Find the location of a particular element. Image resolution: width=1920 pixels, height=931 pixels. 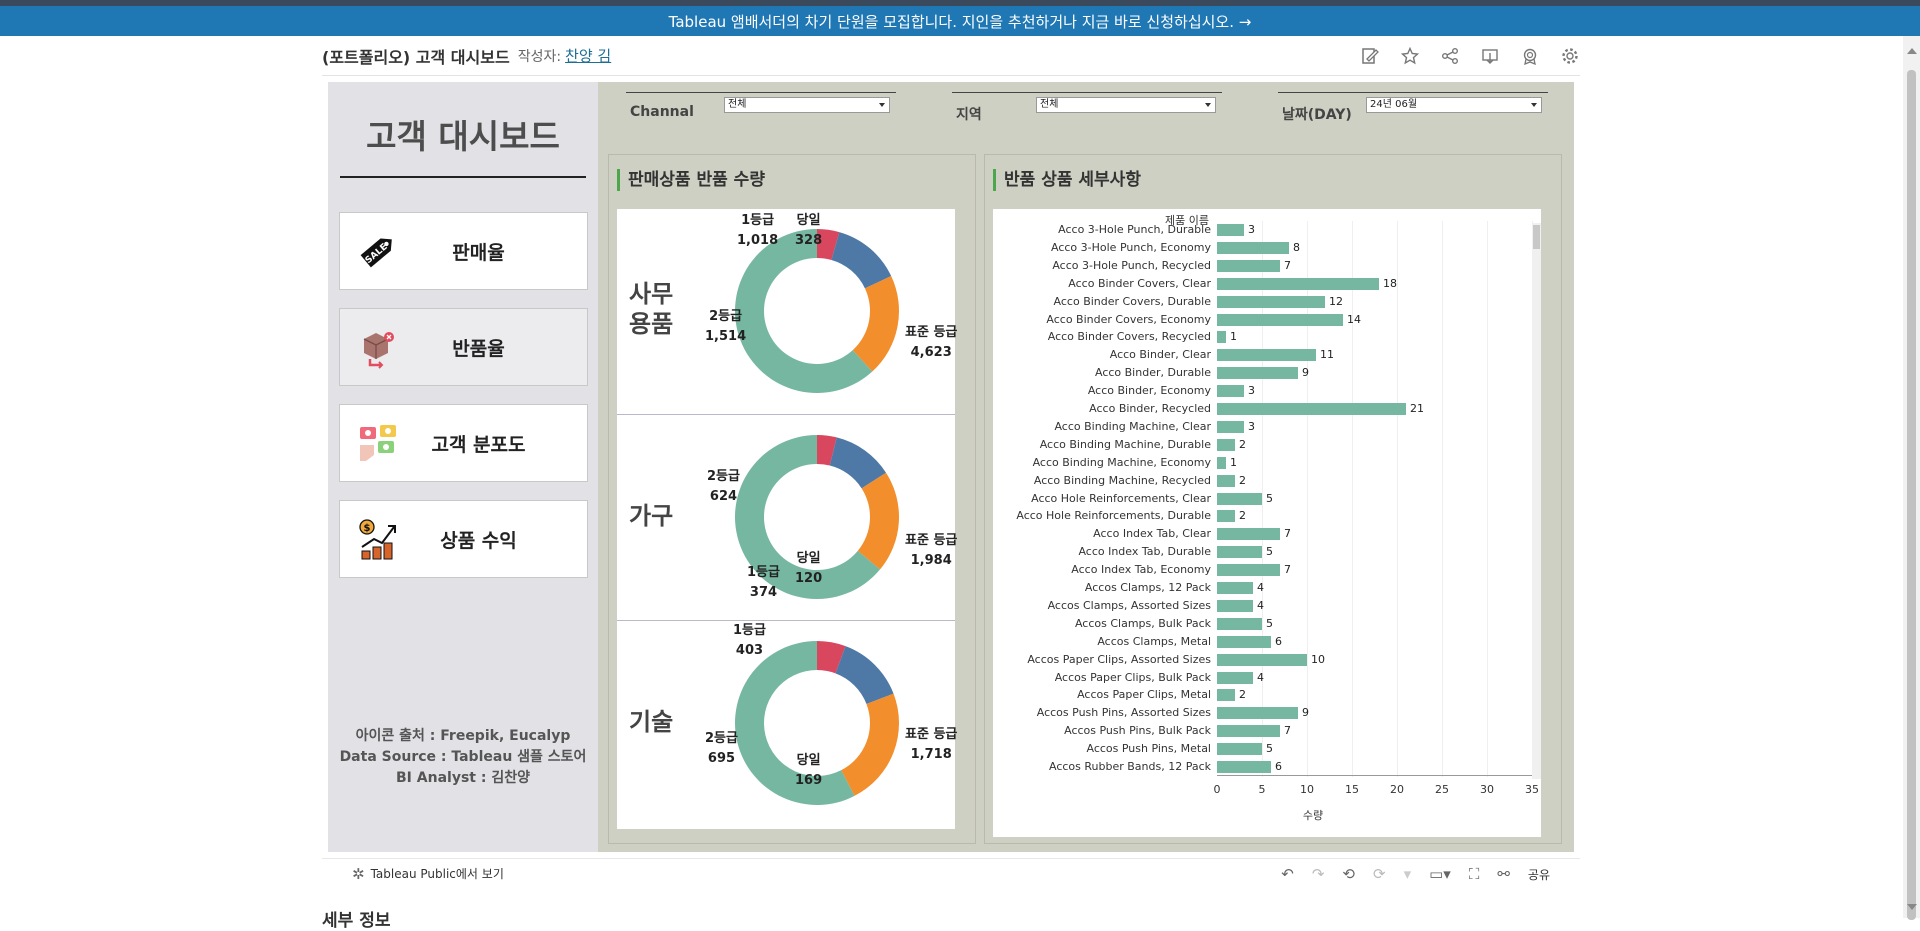

nav-customer-distribution-button: 고객 분포도 is located at coordinates (463, 443).